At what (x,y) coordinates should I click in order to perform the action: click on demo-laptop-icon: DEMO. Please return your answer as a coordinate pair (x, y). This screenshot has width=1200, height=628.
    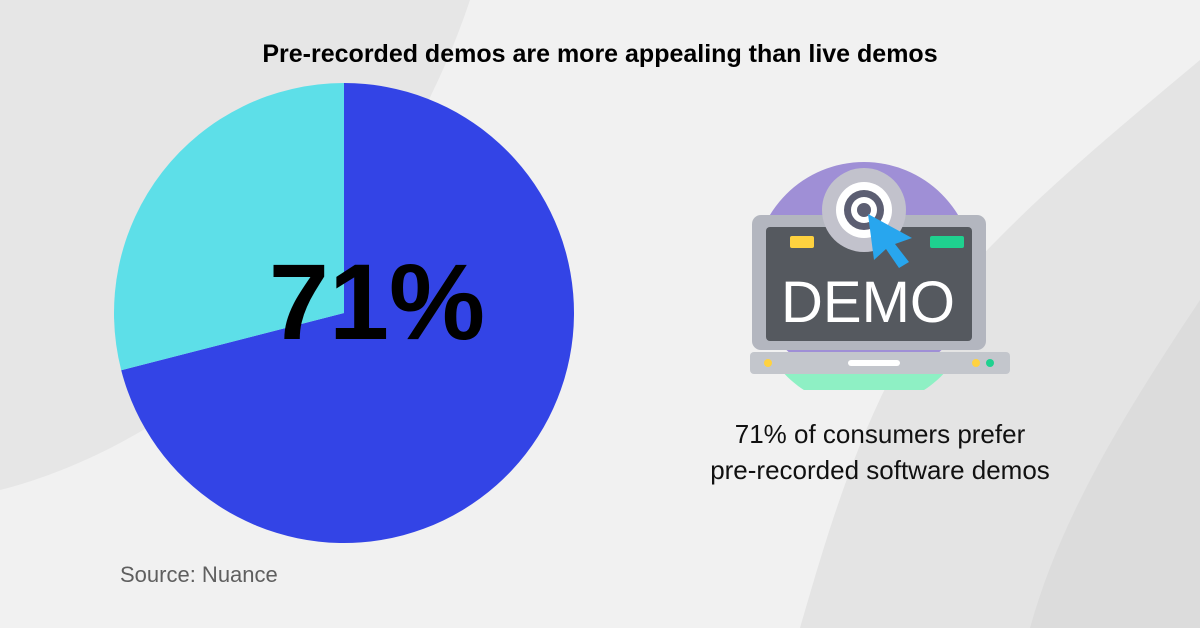
    Looking at the image, I should click on (880, 276).